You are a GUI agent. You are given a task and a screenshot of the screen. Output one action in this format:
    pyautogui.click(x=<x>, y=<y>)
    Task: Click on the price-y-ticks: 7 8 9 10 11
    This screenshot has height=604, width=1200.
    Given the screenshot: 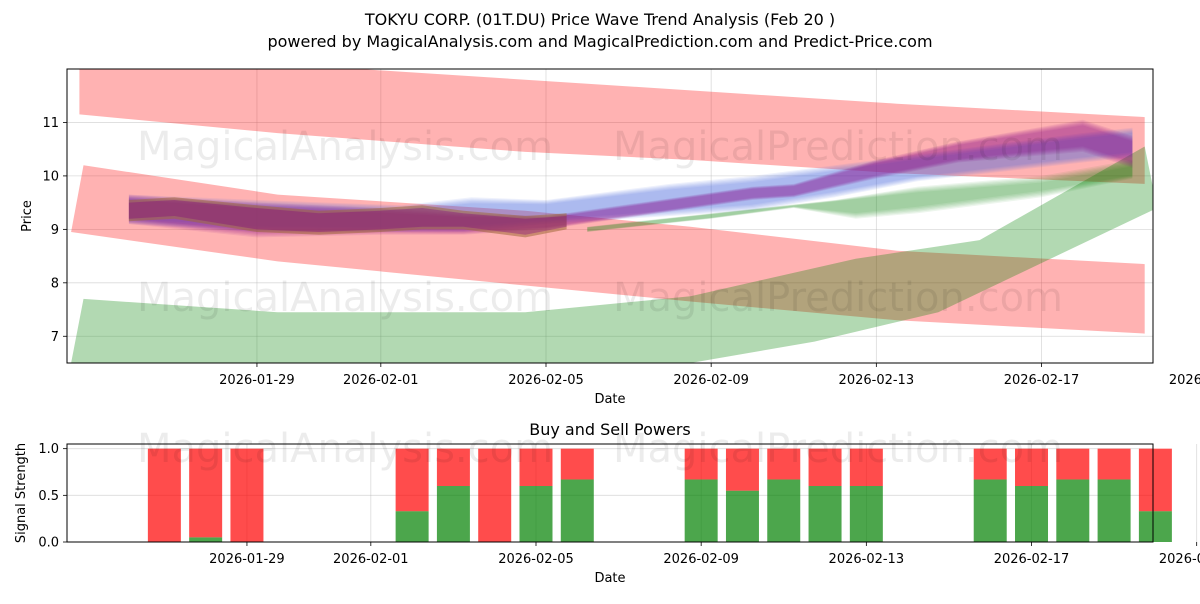 What is the action you would take?
    pyautogui.click(x=54, y=230)
    